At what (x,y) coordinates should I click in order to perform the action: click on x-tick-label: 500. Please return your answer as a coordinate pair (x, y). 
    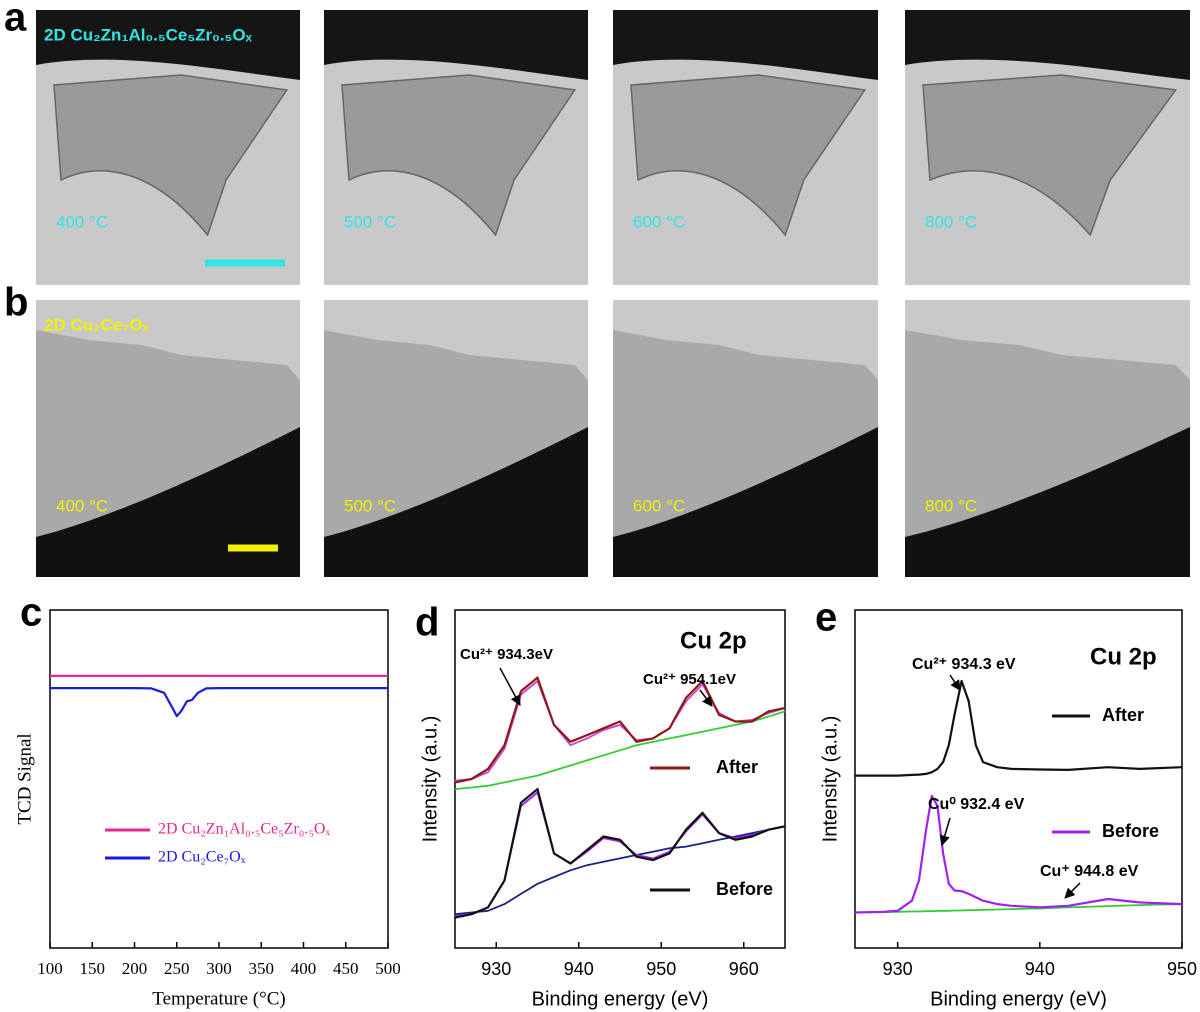
    Looking at the image, I should click on (388, 968).